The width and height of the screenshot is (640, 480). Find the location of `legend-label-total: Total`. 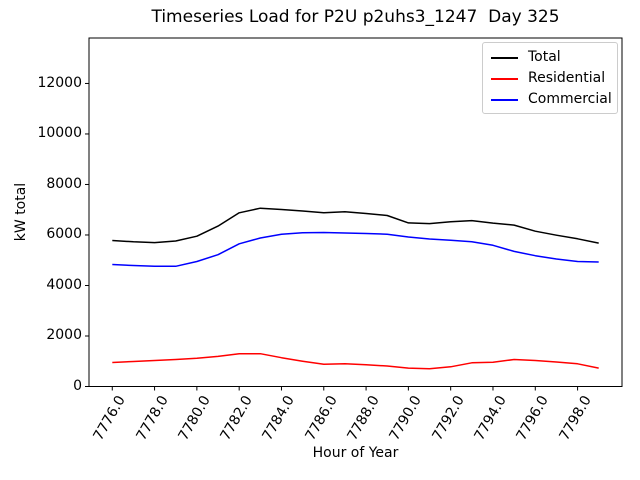

legend-label-total: Total is located at coordinates (544, 57).